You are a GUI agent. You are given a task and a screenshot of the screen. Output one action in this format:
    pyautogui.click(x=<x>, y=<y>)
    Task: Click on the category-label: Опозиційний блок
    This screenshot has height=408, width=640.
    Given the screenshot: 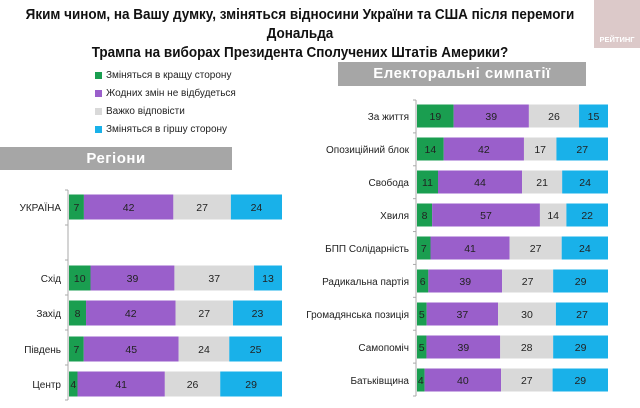 What is the action you would take?
    pyautogui.click(x=368, y=150)
    